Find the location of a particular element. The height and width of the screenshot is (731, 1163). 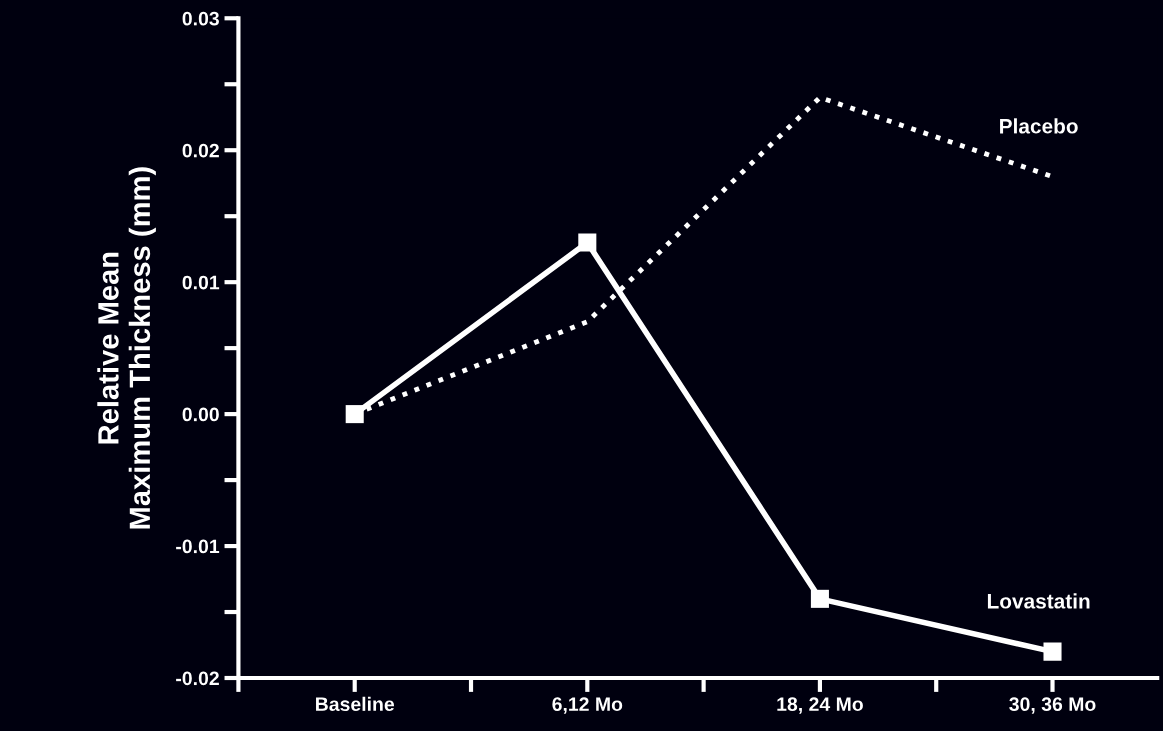

y-tick-label: 0.00 is located at coordinates (200, 414).